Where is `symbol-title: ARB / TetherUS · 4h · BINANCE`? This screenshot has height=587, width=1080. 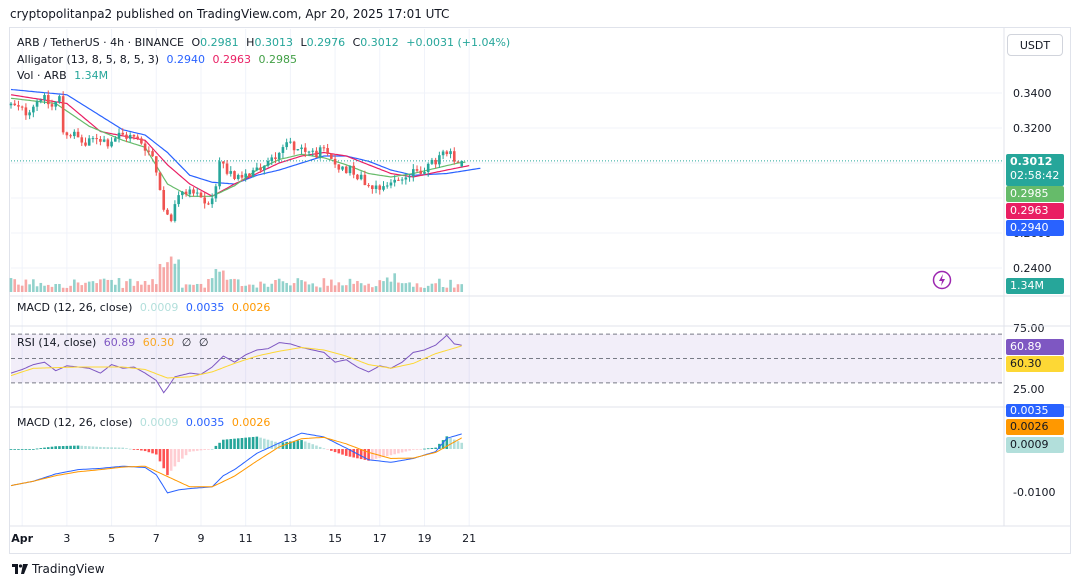
symbol-title: ARB / TetherUS · 4h · BINANCE is located at coordinates (100, 42).